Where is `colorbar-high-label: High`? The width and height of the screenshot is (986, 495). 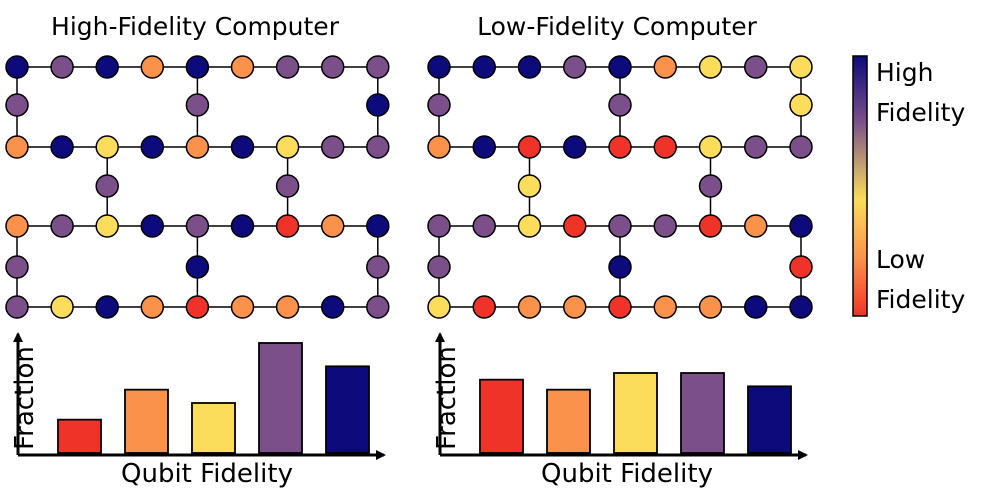
colorbar-high-label: High is located at coordinates (904, 72).